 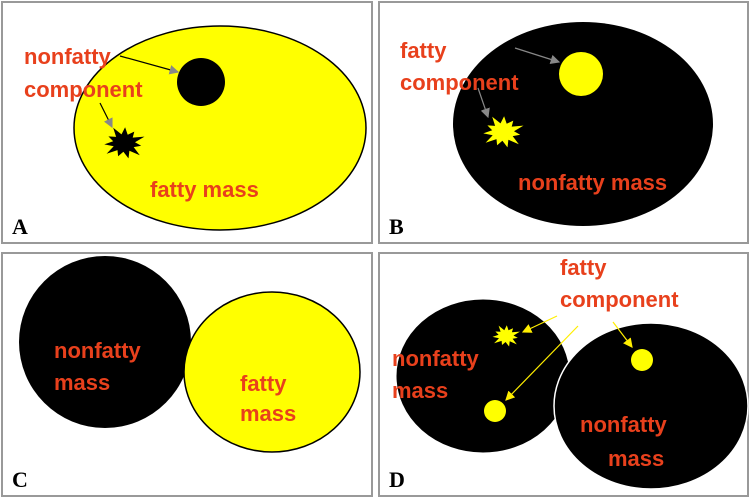 I want to click on panel-letter: D, so click(x=397, y=479).